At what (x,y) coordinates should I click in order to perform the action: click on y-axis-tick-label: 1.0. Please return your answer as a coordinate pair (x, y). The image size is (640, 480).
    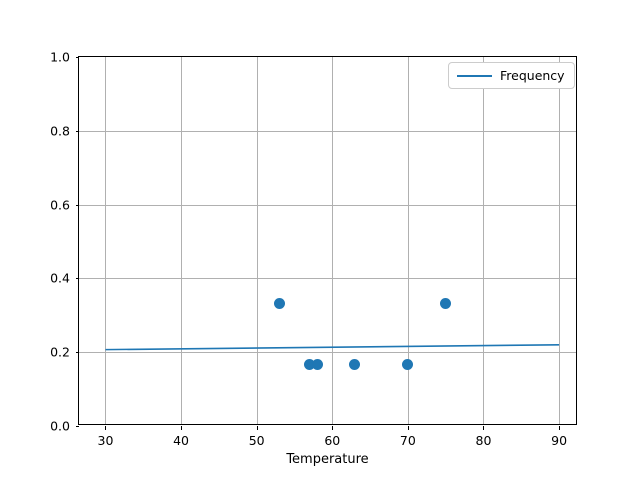
    Looking at the image, I should click on (60, 57).